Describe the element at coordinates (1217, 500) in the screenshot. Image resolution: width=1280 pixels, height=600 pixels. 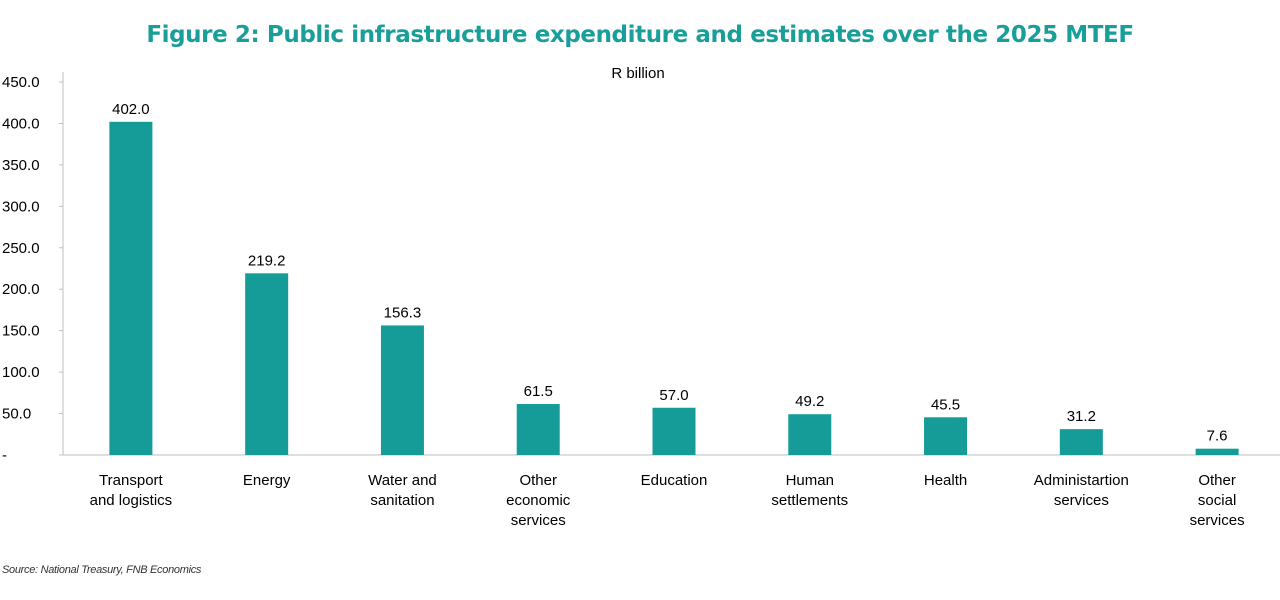
I see `x-tick-label: Other social services` at that location.